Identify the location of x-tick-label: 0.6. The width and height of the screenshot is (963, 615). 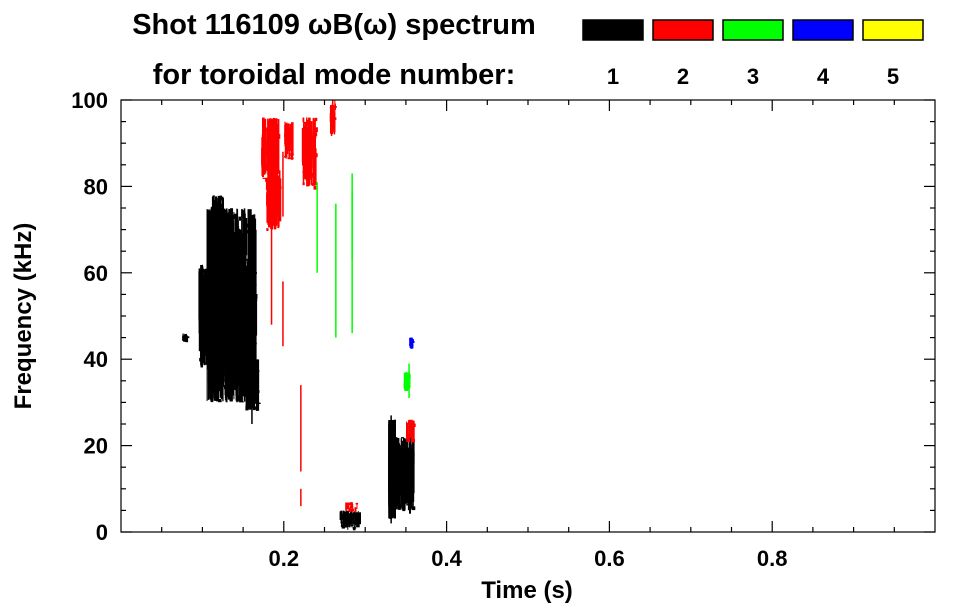
(609, 558).